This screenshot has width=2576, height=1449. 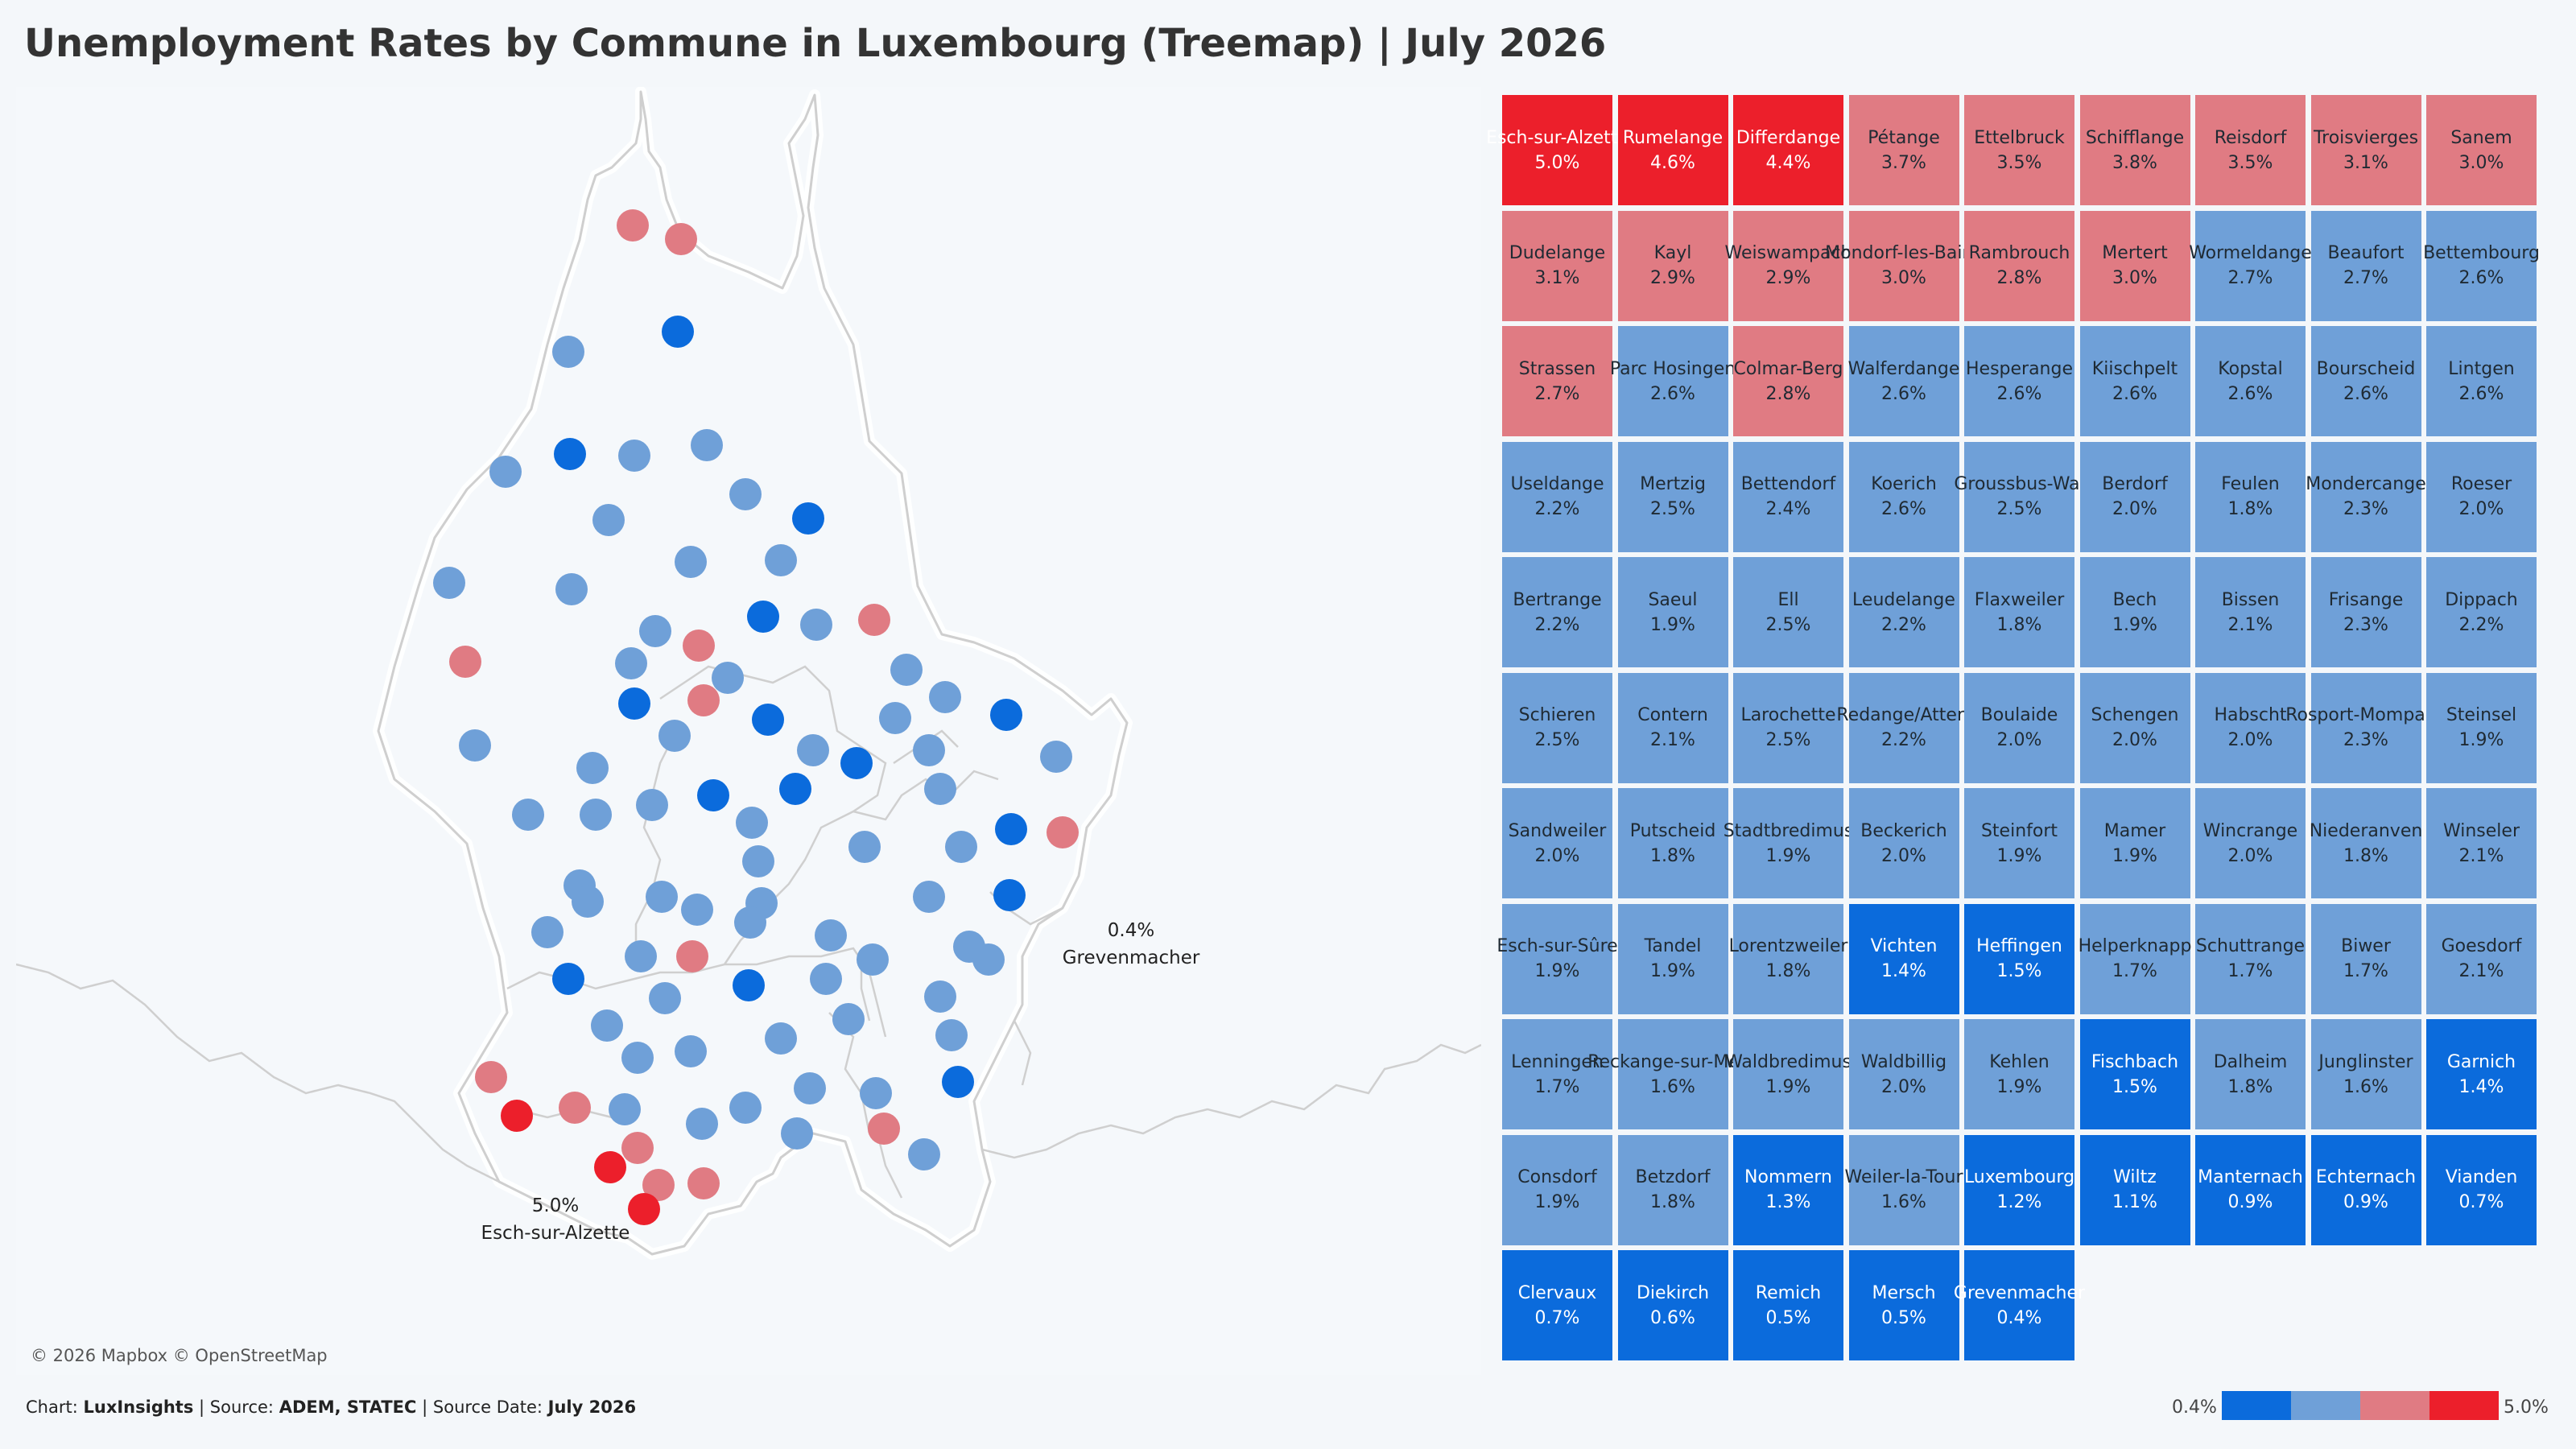 What do you see at coordinates (2019, 843) in the screenshot?
I see `treemap-tile: Steinfort 1.9%` at bounding box center [2019, 843].